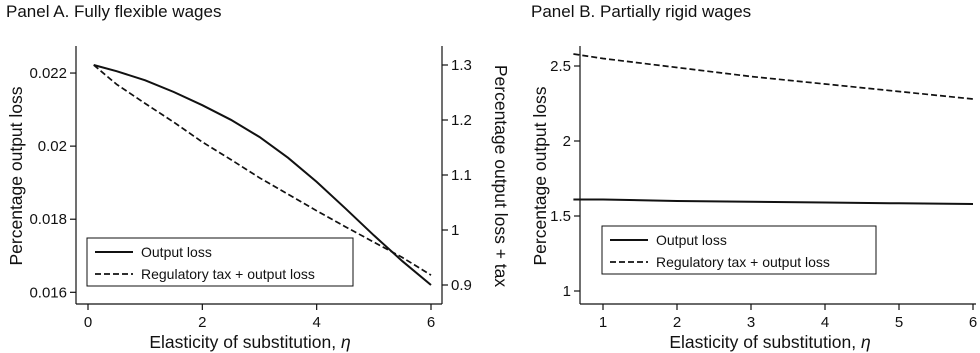  I want to click on panel-a-y-right-tick-label: 1.1, so click(461, 175).